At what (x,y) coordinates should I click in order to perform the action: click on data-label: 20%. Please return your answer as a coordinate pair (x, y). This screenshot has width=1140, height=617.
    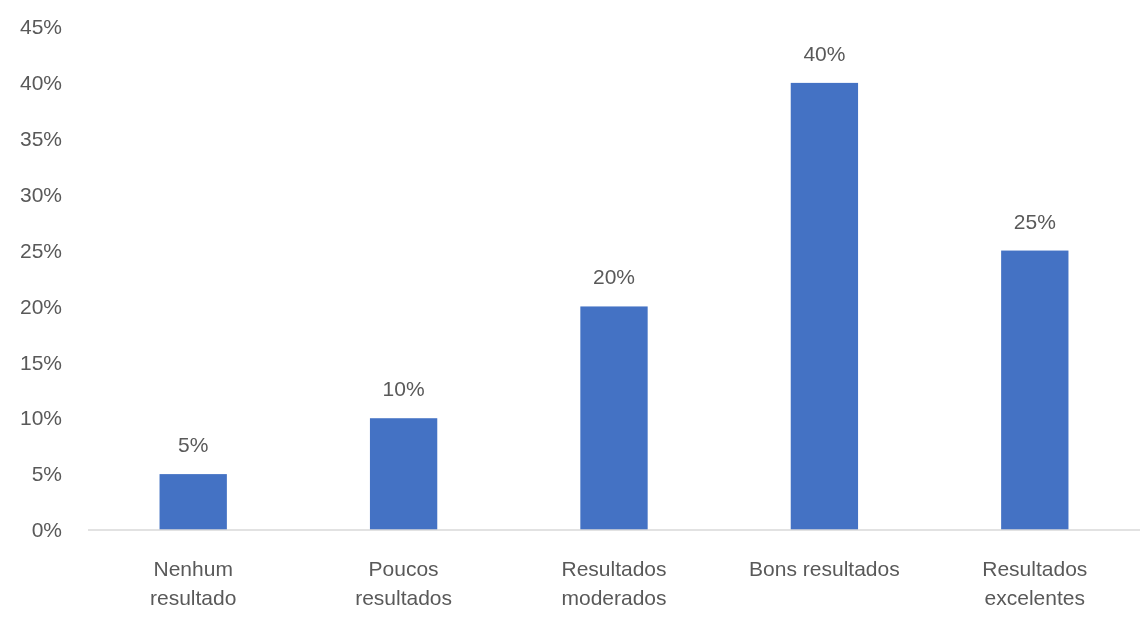
    Looking at the image, I should click on (614, 277).